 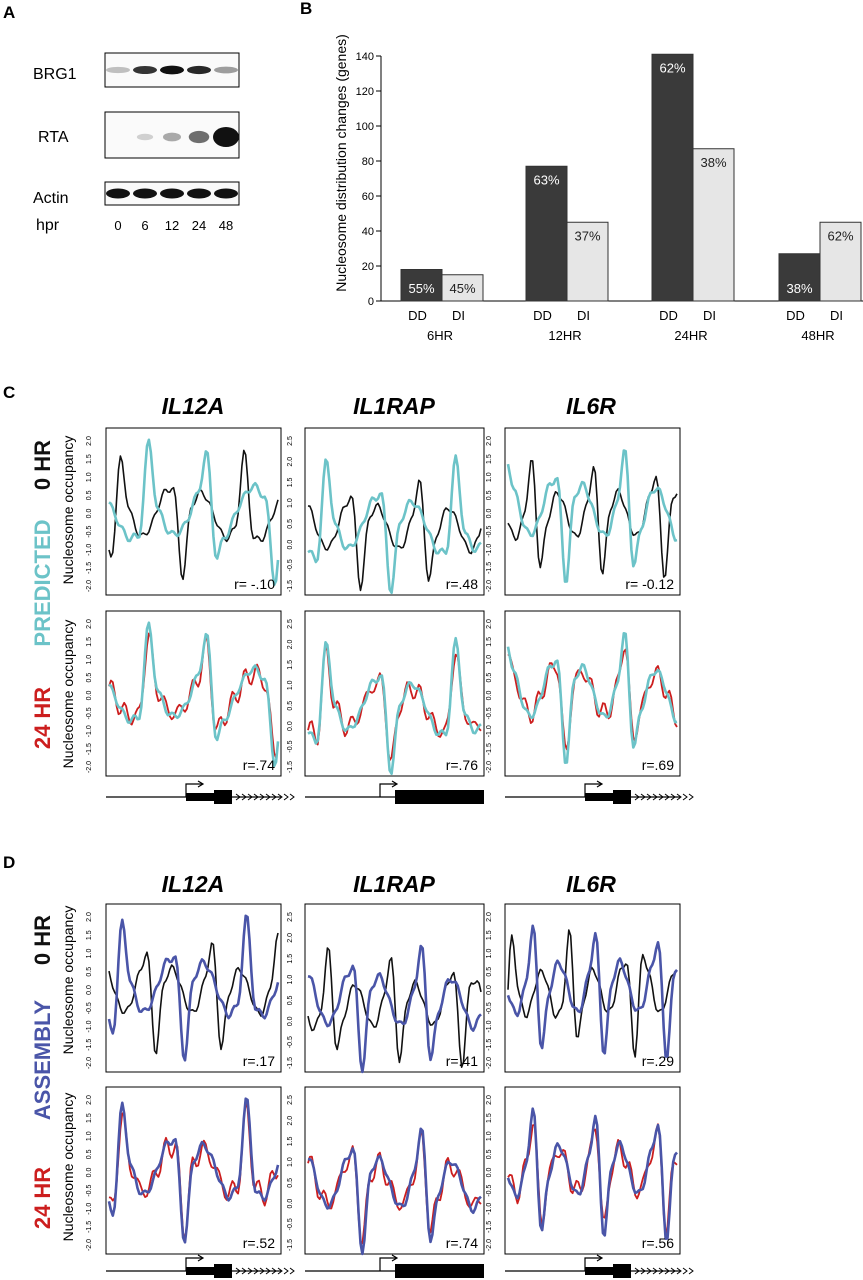 I want to click on correlation-label: r=.48, so click(x=462, y=584).